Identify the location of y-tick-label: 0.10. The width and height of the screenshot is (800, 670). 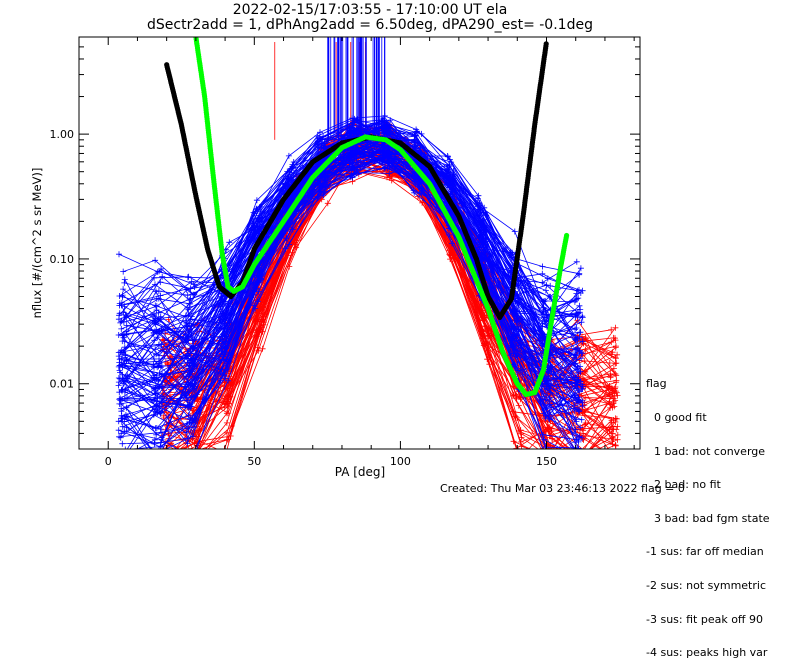
(62, 259).